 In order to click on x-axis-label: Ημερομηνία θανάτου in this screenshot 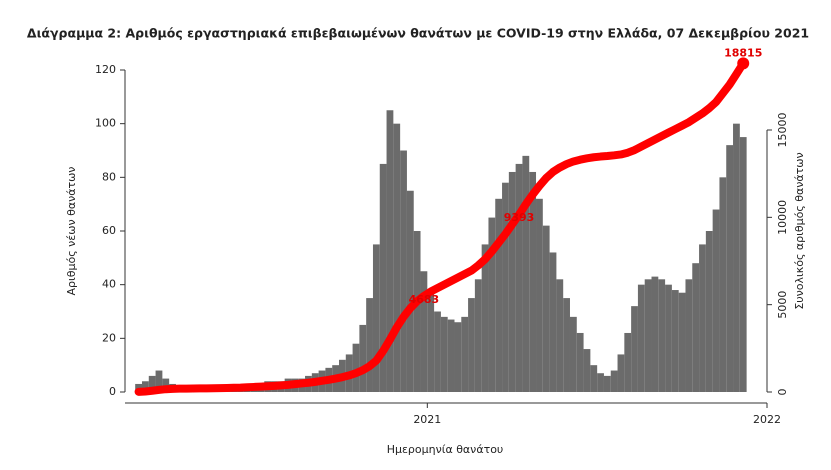, I will do `click(445, 449)`.